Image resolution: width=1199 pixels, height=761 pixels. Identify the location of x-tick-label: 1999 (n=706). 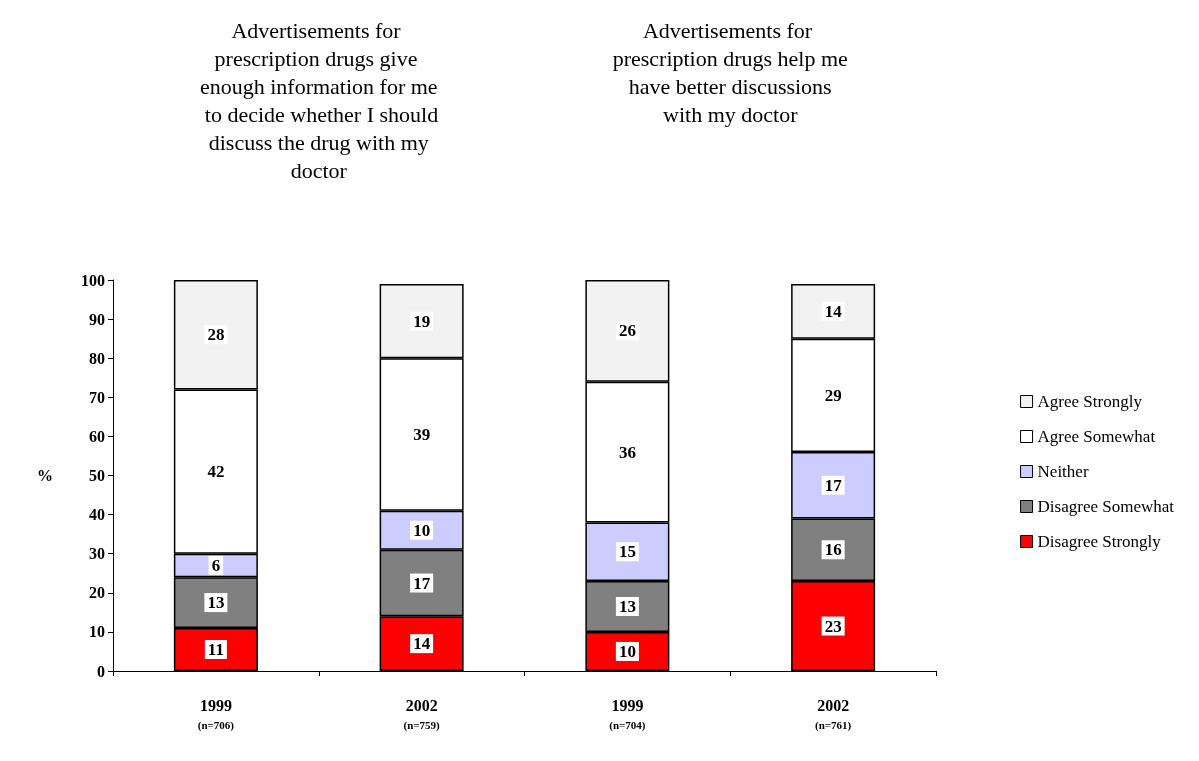
(216, 714).